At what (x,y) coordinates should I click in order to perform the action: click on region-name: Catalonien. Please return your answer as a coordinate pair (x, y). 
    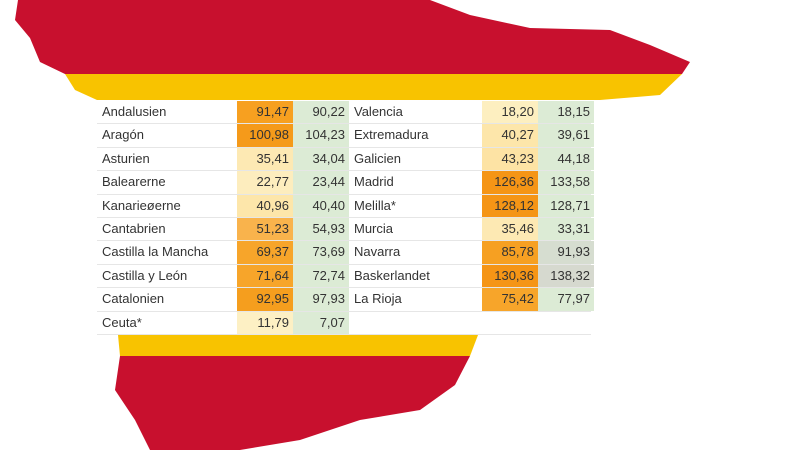
    Looking at the image, I should click on (133, 299).